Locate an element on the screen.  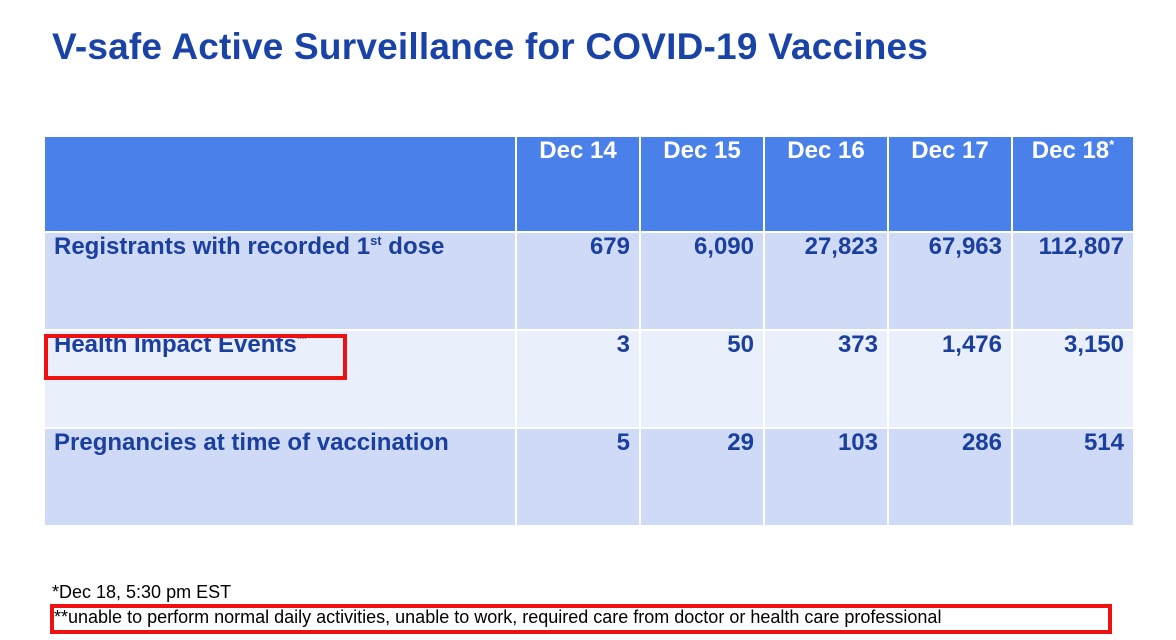
table-cell: 27,823 is located at coordinates (826, 281).